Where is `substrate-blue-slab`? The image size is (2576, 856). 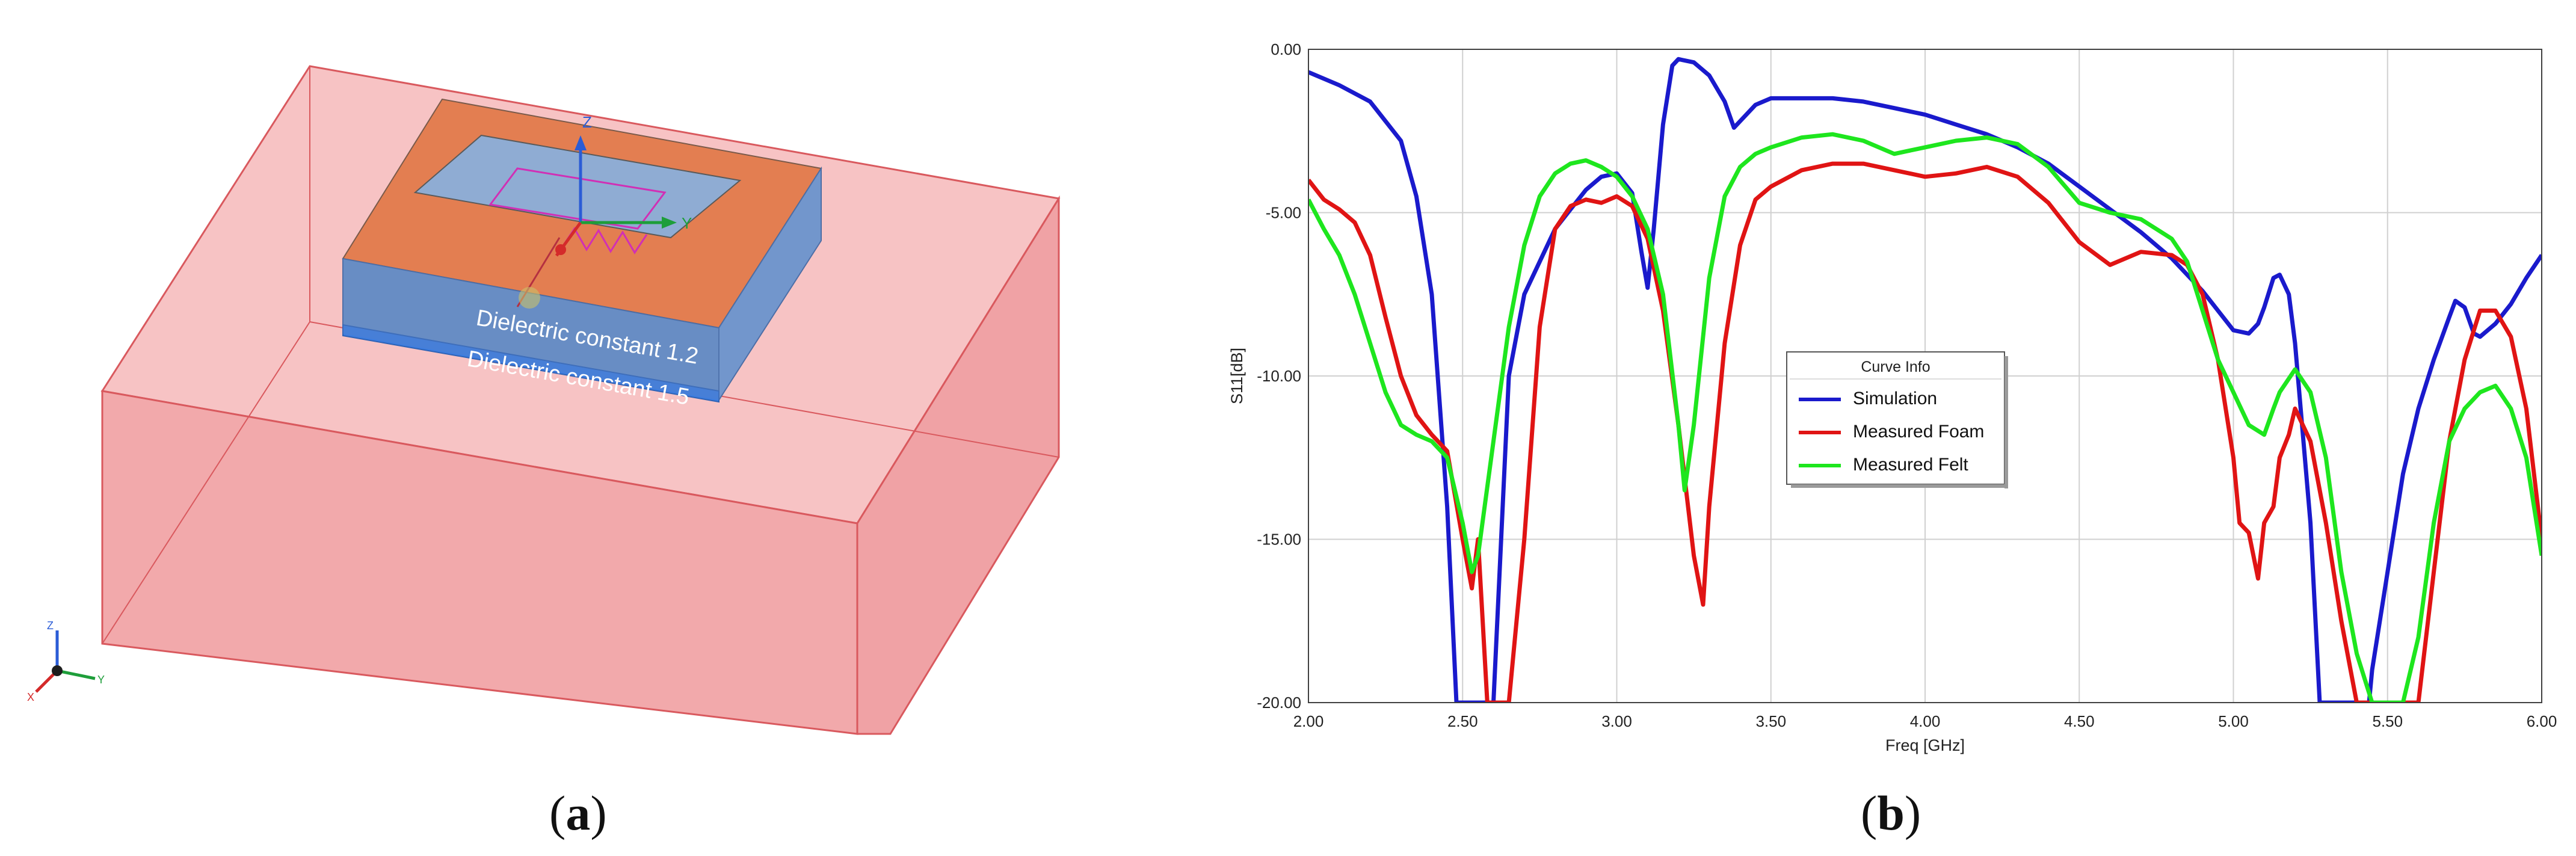 substrate-blue-slab is located at coordinates (582, 284).